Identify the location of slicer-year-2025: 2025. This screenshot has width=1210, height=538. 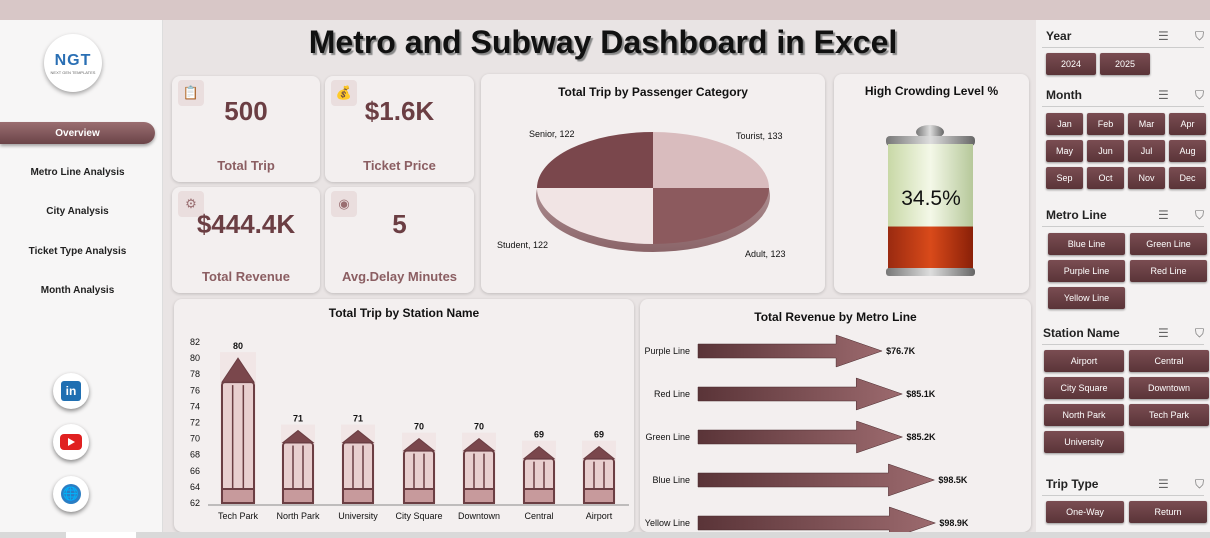
(1125, 64).